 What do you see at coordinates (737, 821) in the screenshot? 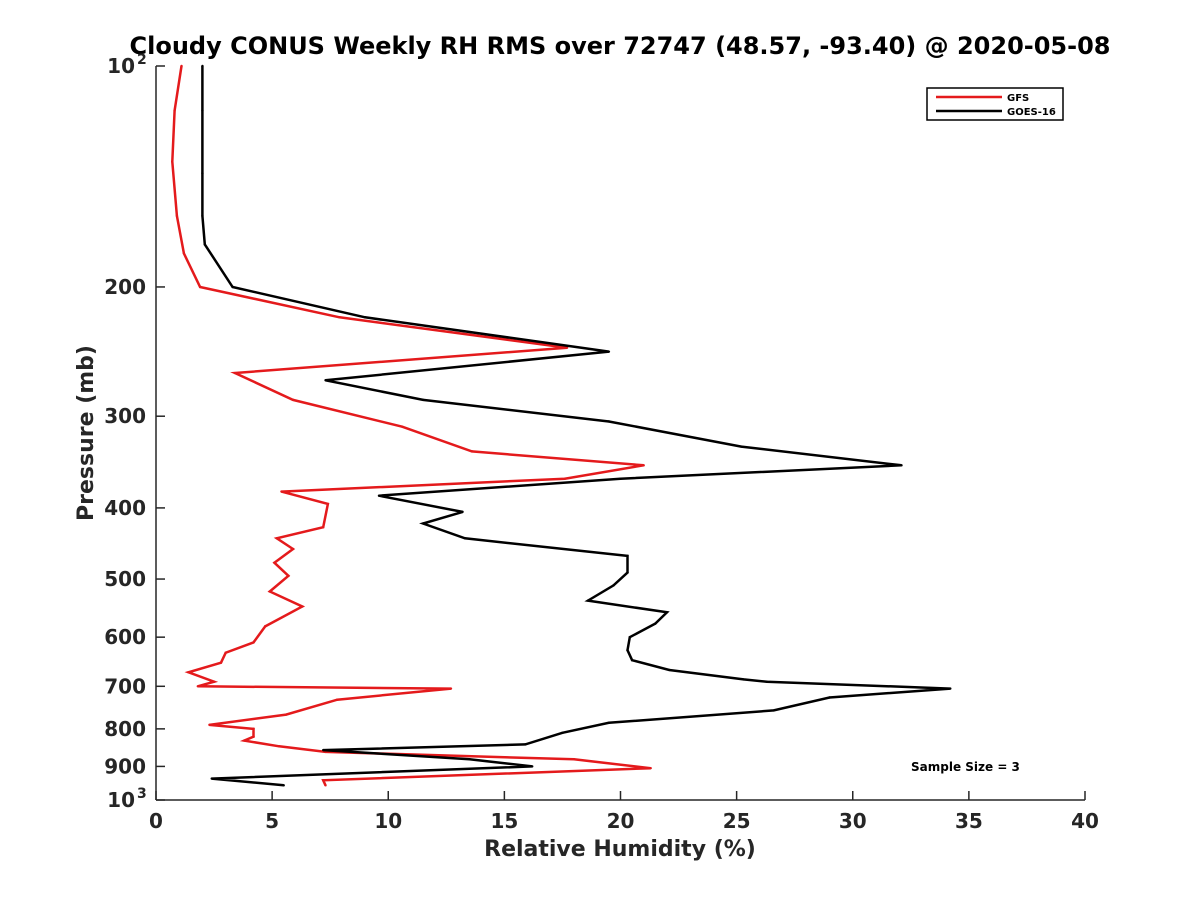
I see `x-tick-label: 25` at bounding box center [737, 821].